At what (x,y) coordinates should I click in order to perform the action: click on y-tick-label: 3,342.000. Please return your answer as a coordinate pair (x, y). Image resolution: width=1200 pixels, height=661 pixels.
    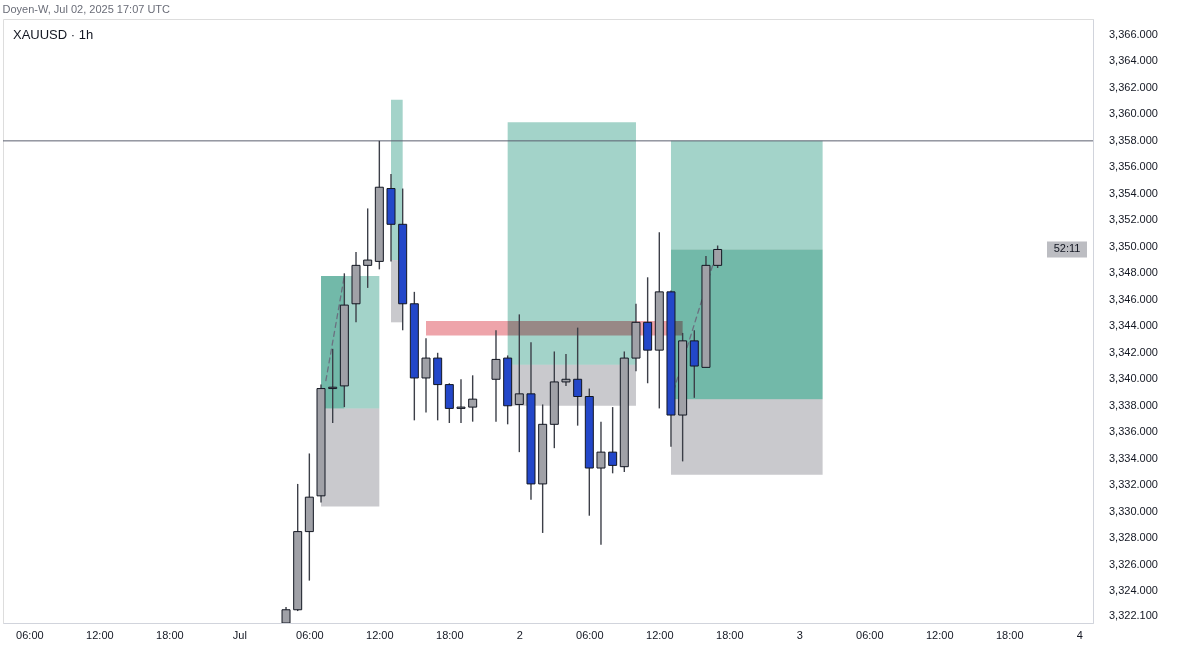
    Looking at the image, I should click on (1133, 351).